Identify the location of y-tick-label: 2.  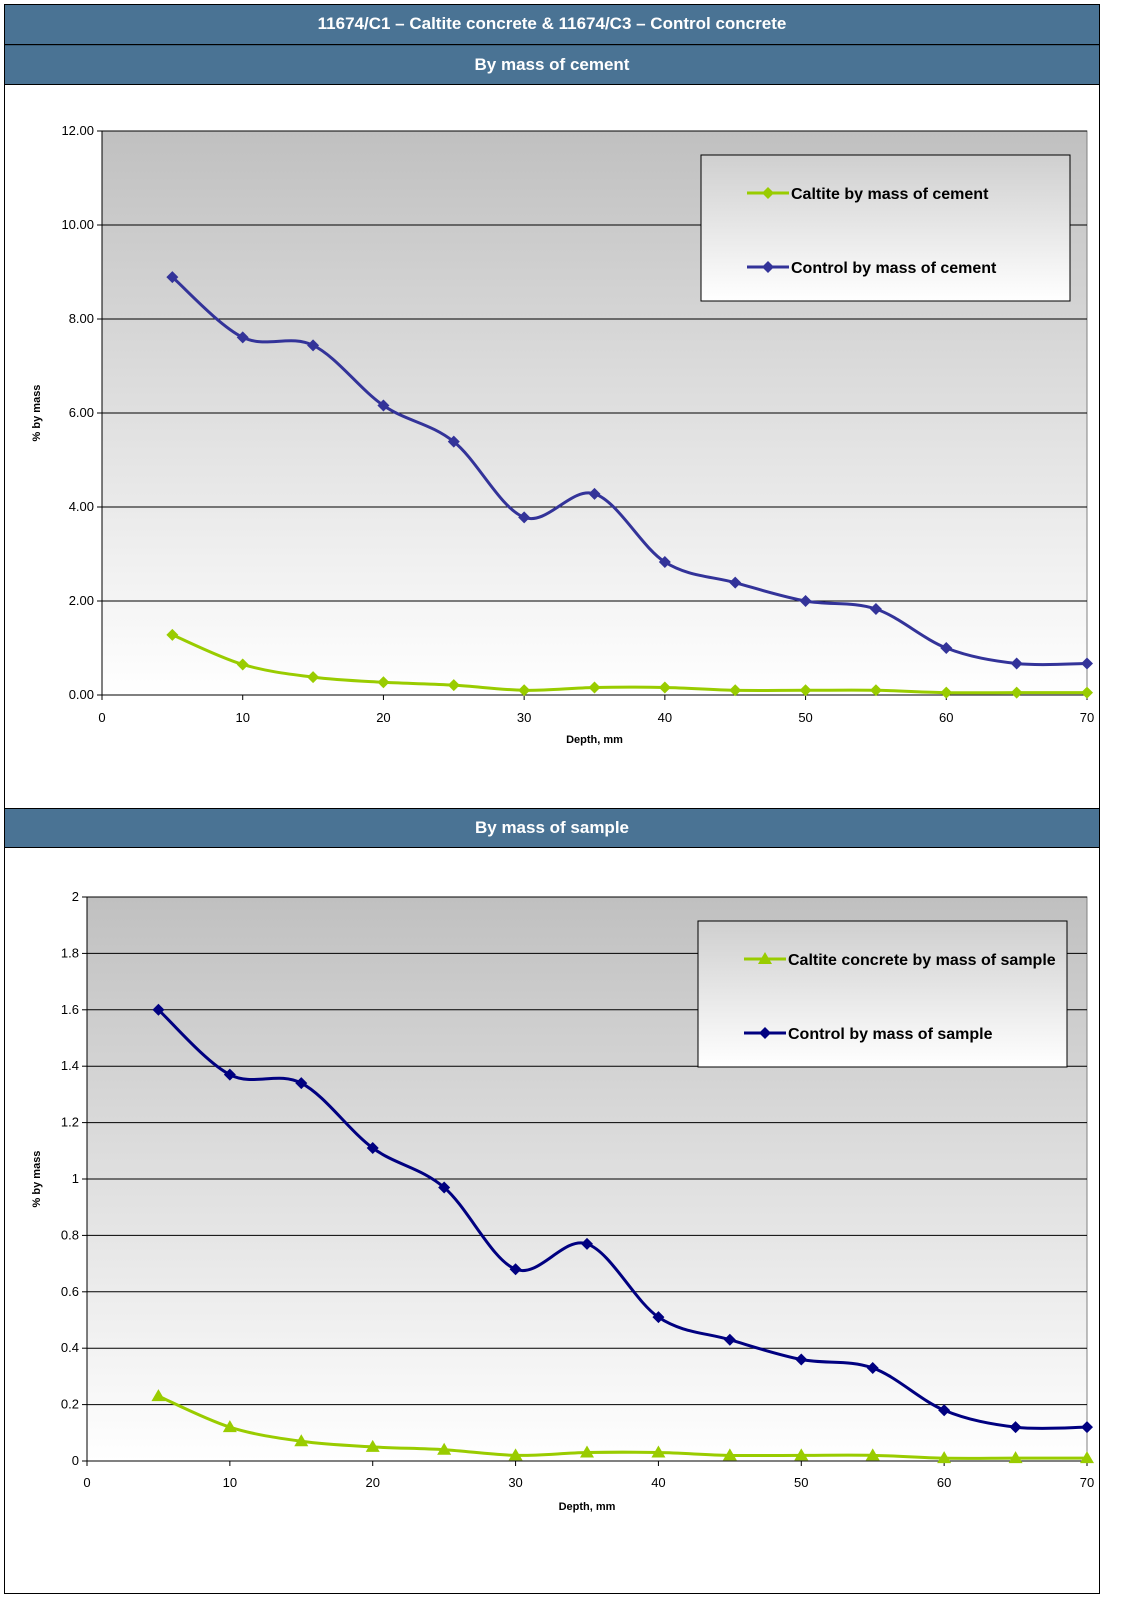
(75, 896).